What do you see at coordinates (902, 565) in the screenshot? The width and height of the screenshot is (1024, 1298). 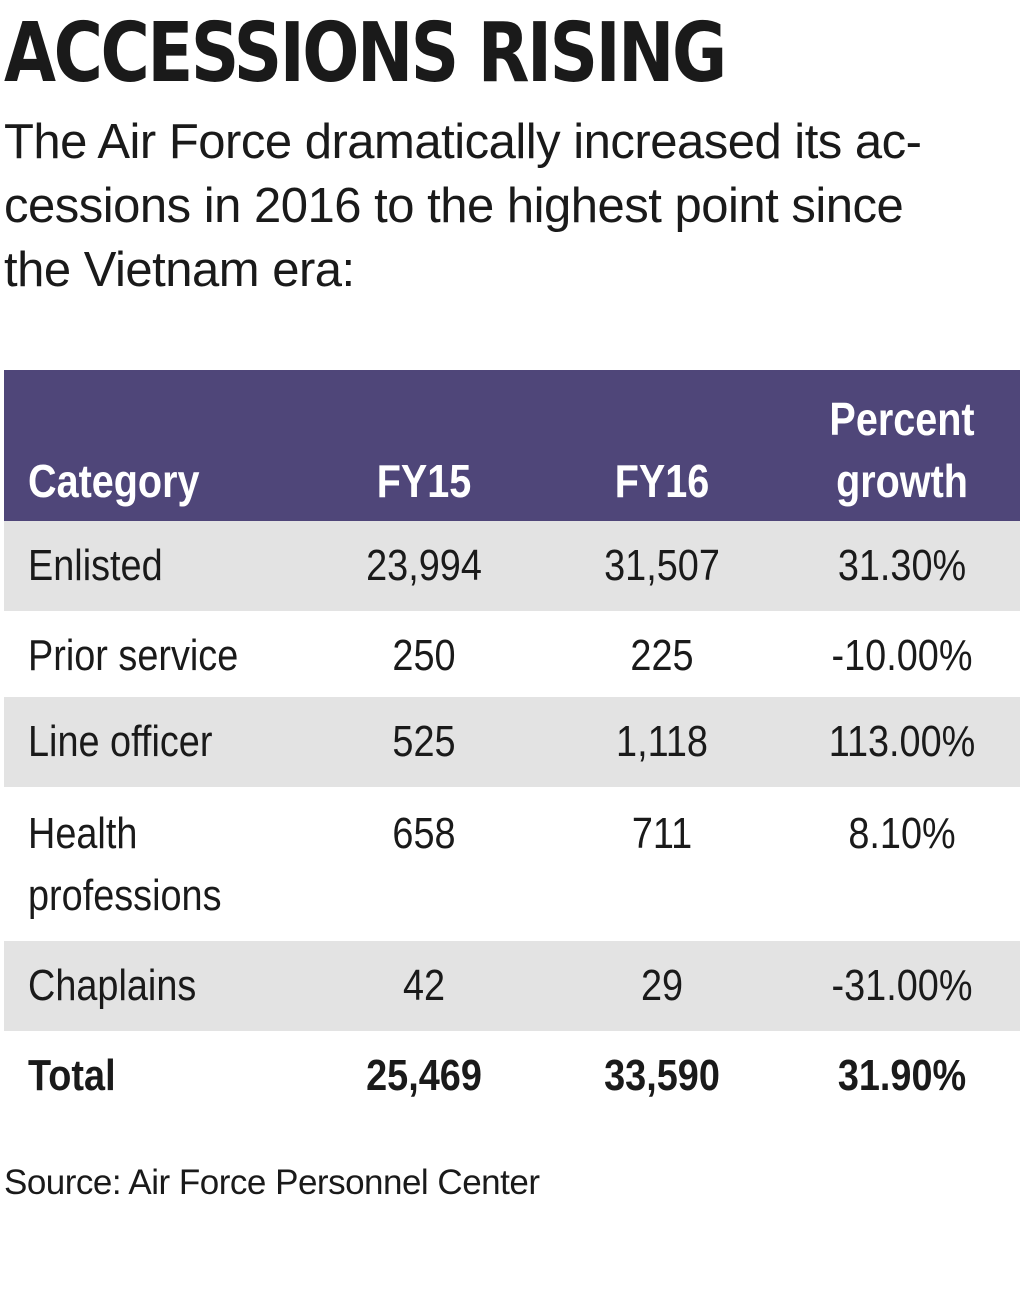 I see `row-growth: 31.30%` at bounding box center [902, 565].